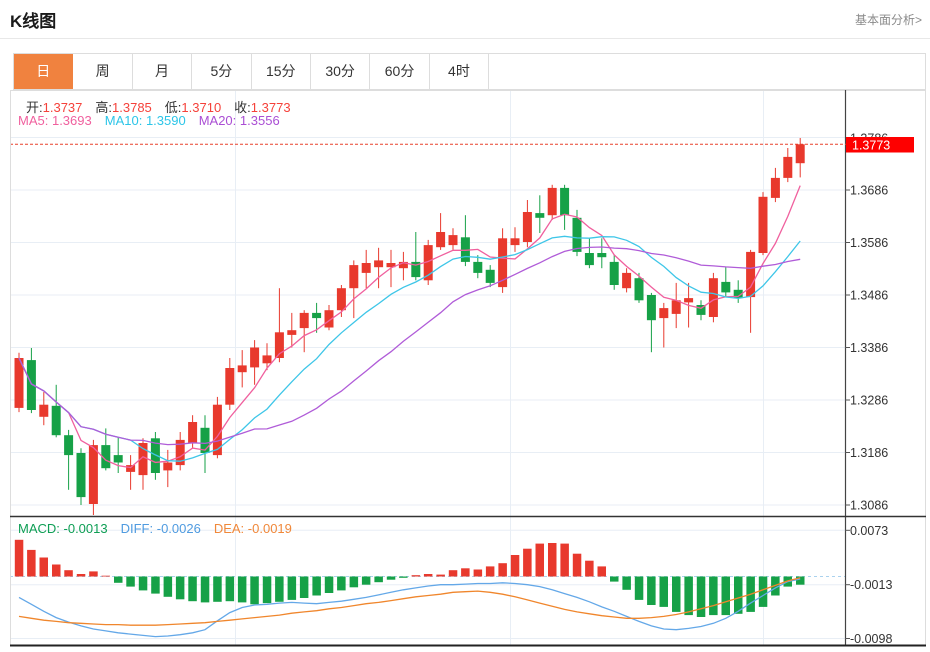 Image resolution: width=930 pixels, height=652 pixels. What do you see at coordinates (409, 578) in the screenshot?
I see `macd-bars-layer` at bounding box center [409, 578].